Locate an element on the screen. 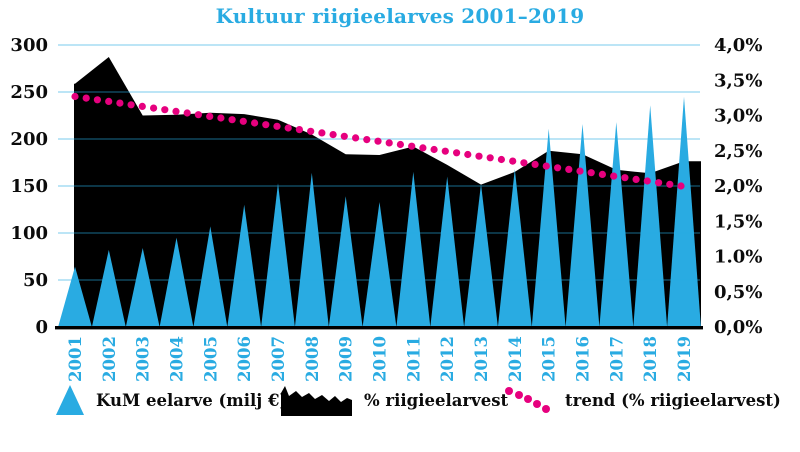  year-label: 2016 is located at coordinates (583, 359).